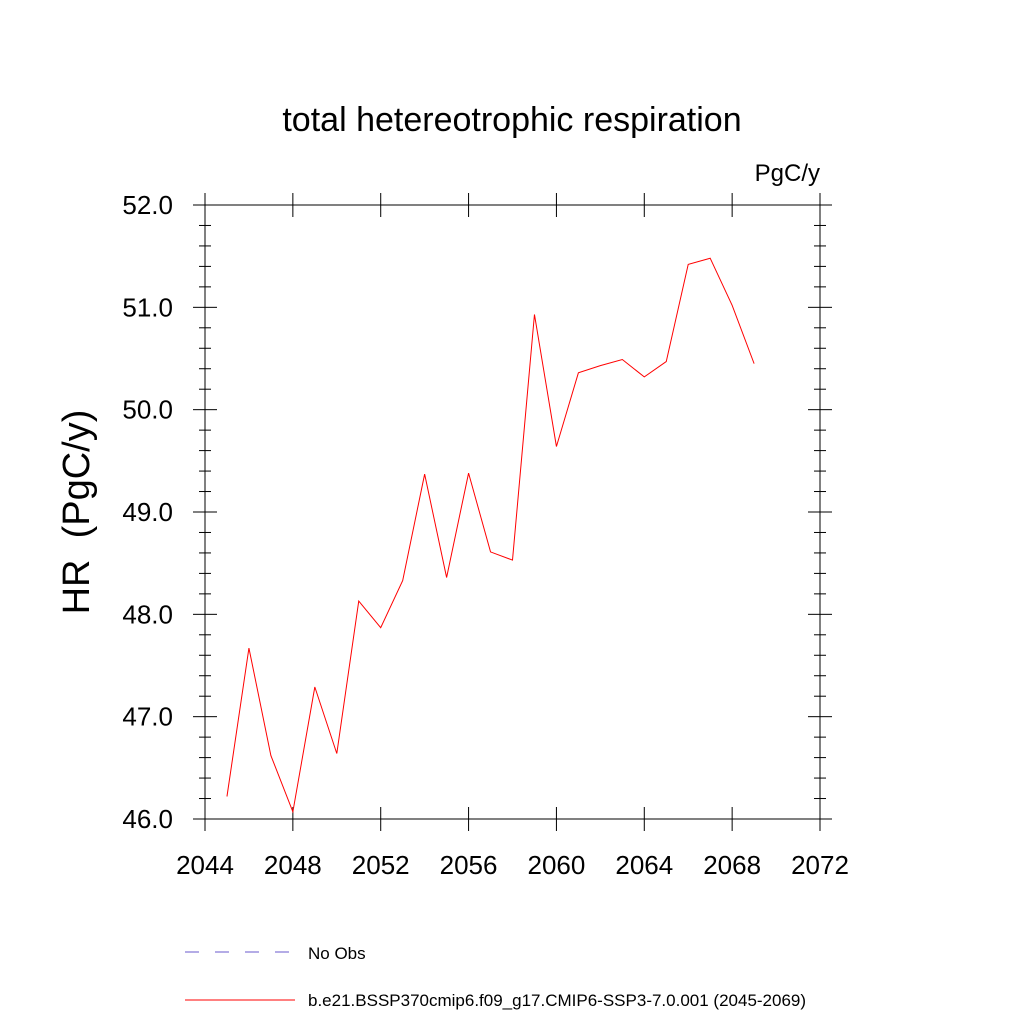 This screenshot has width=1024, height=1024. What do you see at coordinates (511, 120) in the screenshot?
I see `chart-title: total hetereotrophic respiration` at bounding box center [511, 120].